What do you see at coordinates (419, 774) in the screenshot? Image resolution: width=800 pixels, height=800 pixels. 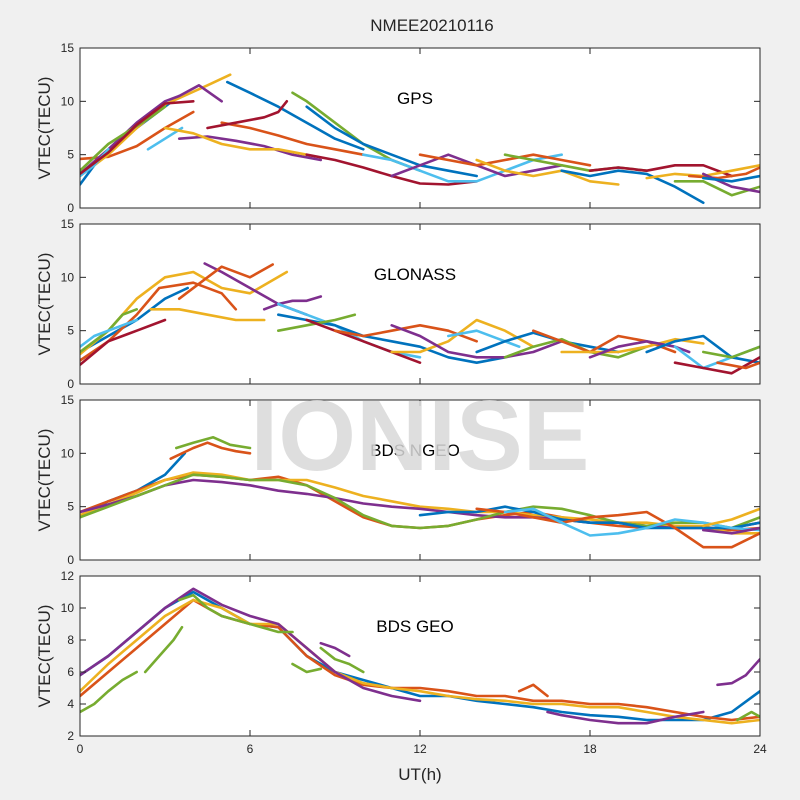 I see `x-axis-label: UT(h)` at bounding box center [419, 774].